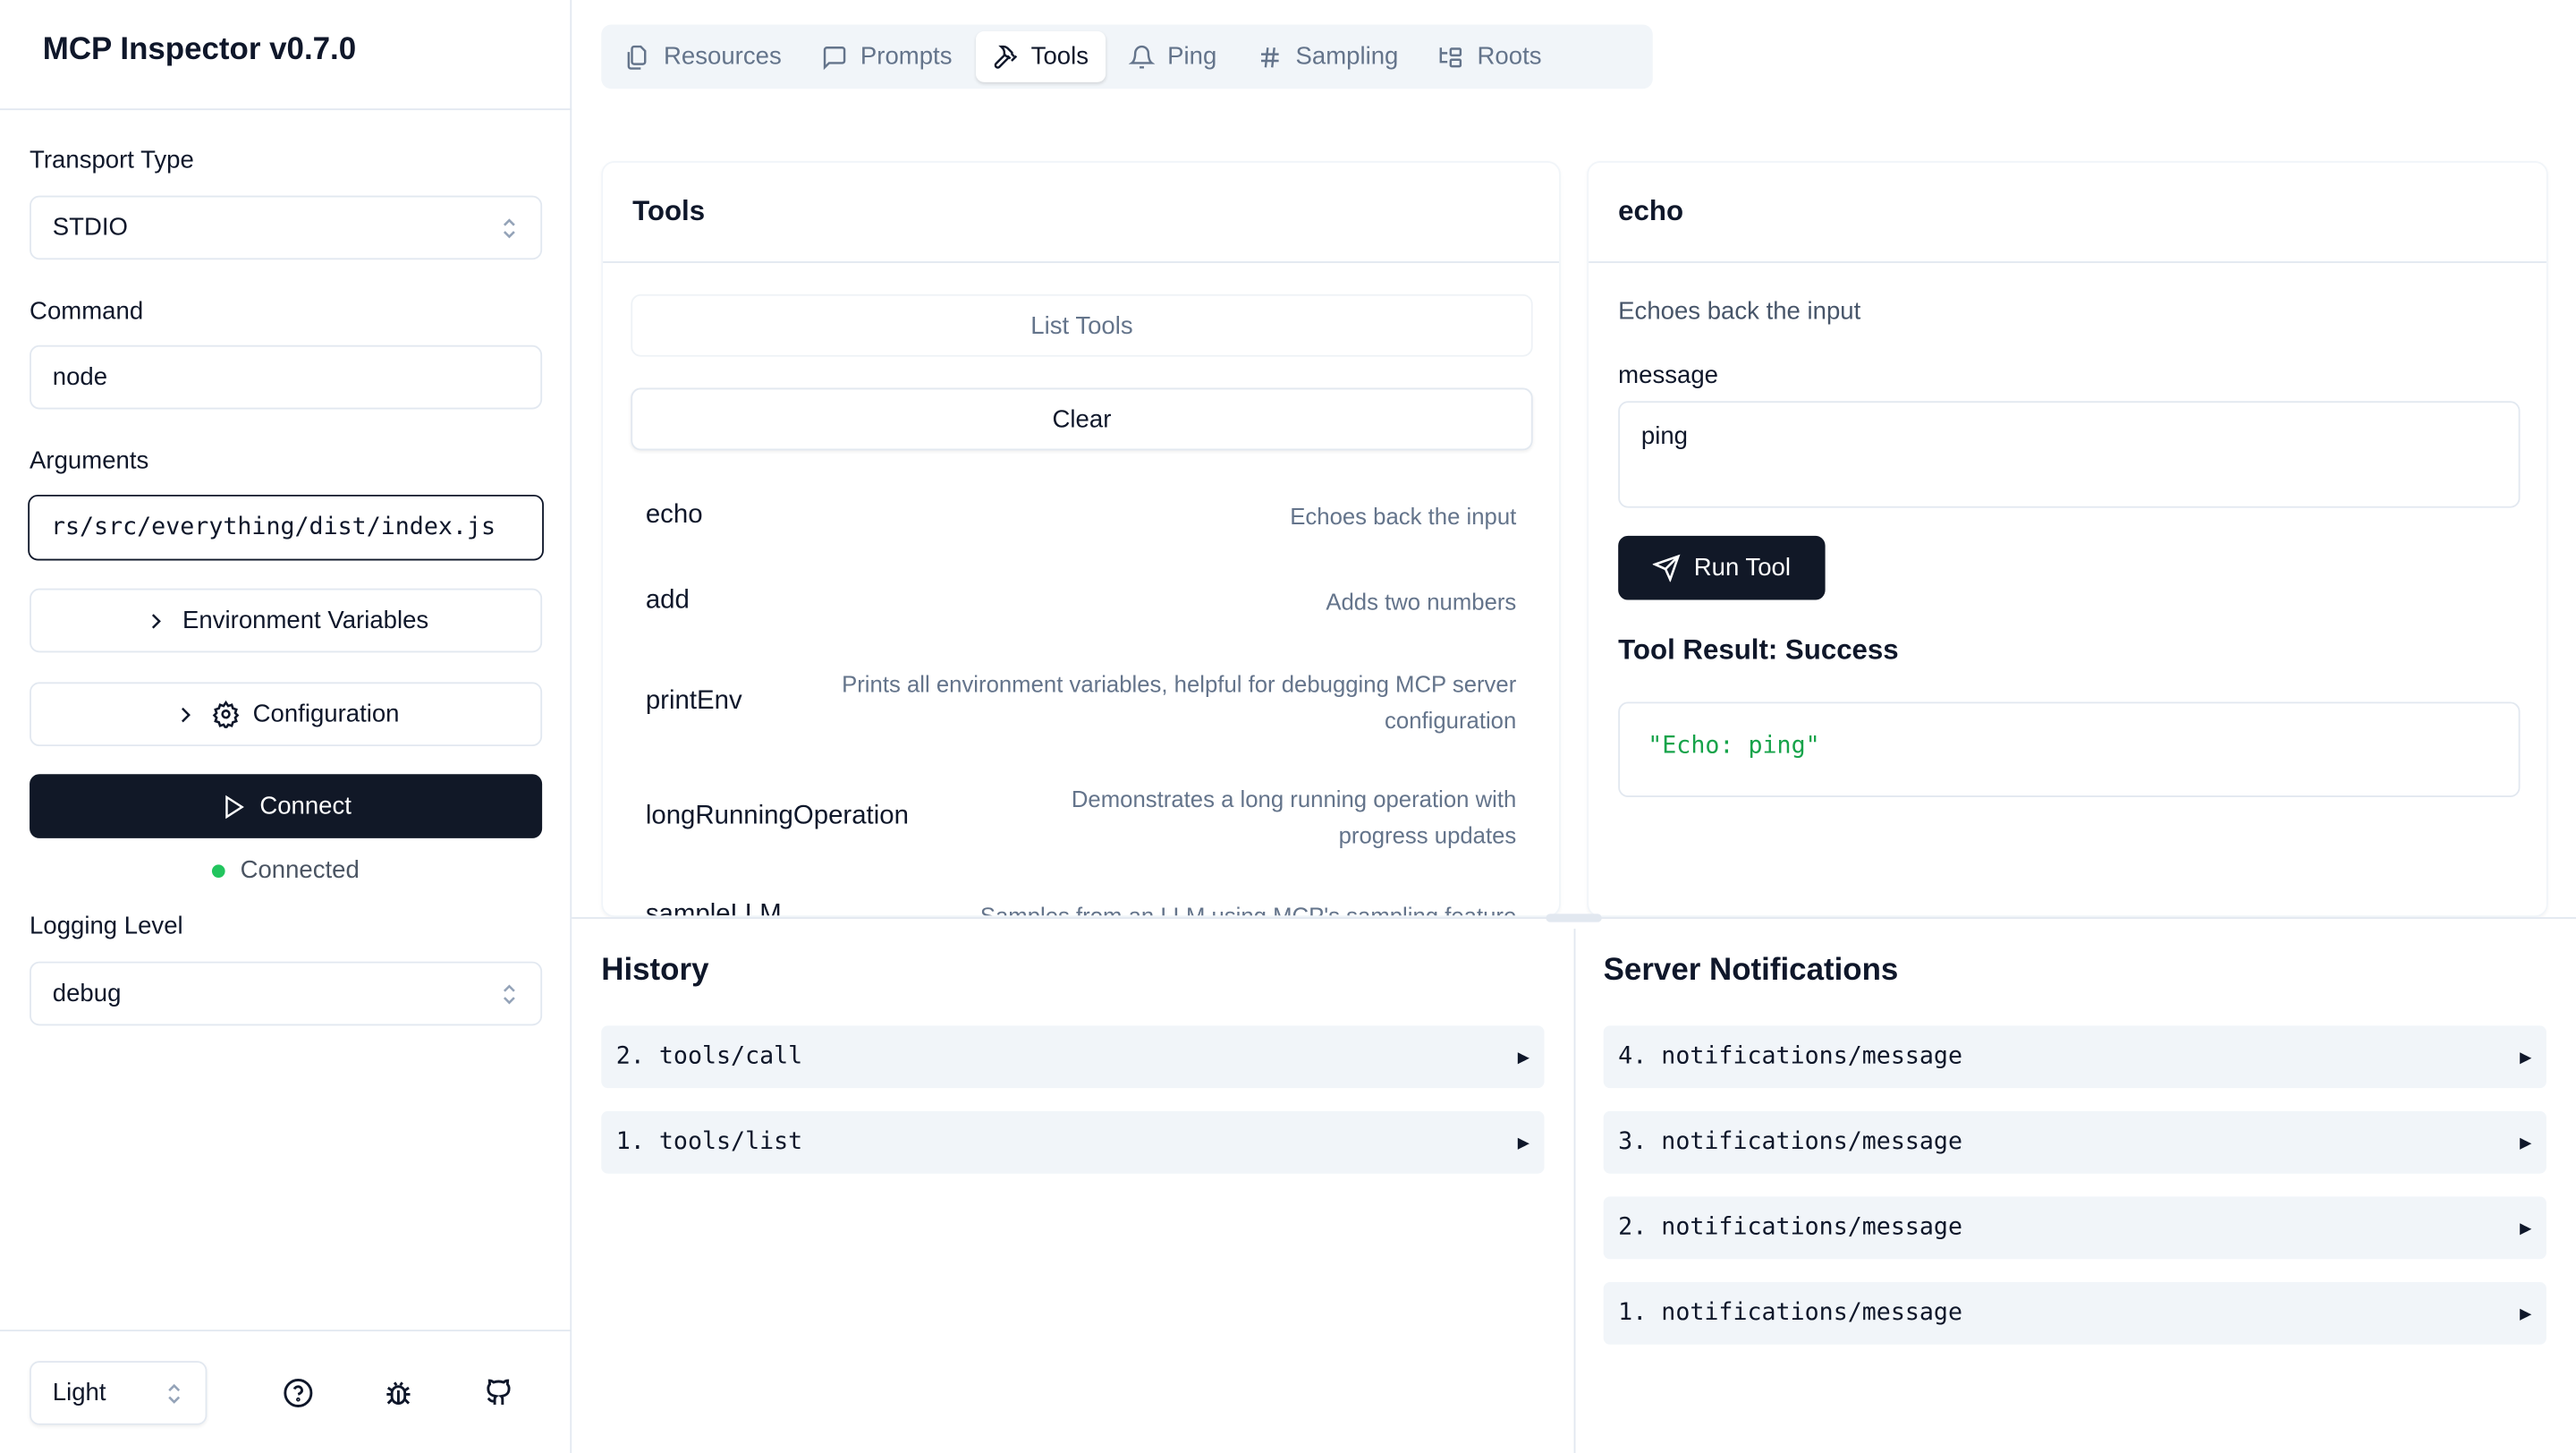  What do you see at coordinates (1141, 57) in the screenshot?
I see `bell-icon` at bounding box center [1141, 57].